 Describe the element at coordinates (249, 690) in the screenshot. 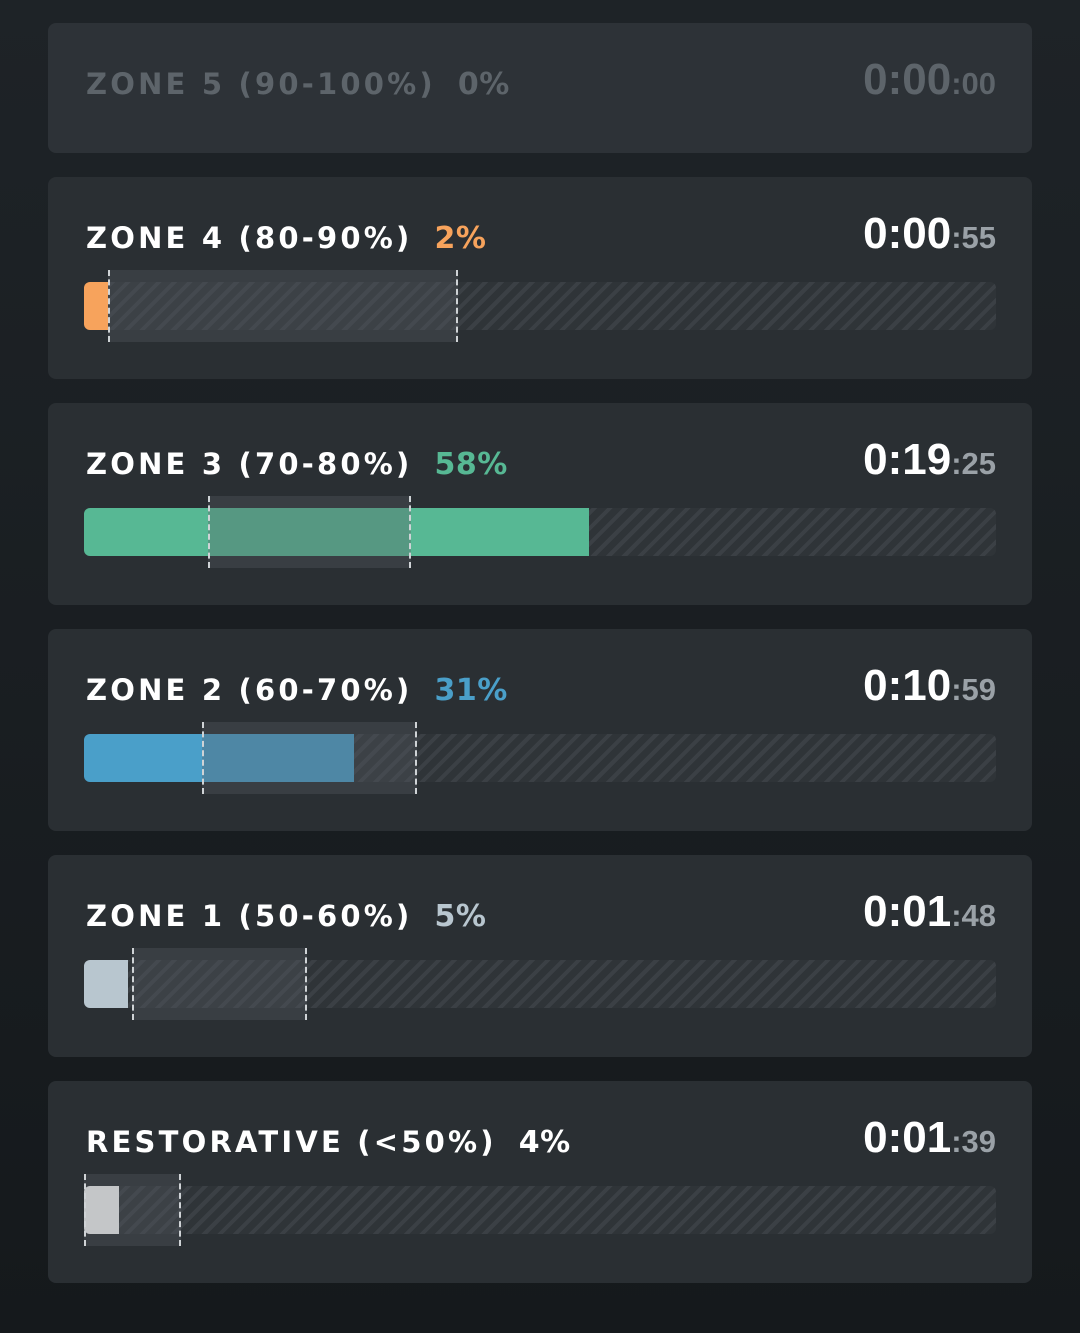

I see `zone-name: ZONE 2 (60-70%)` at that location.